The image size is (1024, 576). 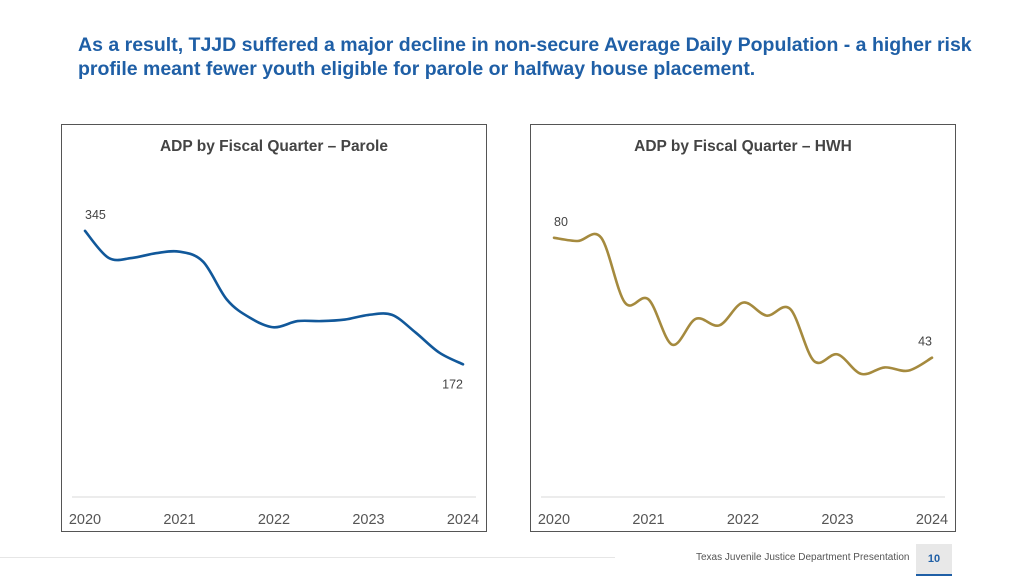 I want to click on footer-divider, so click(x=307, y=557).